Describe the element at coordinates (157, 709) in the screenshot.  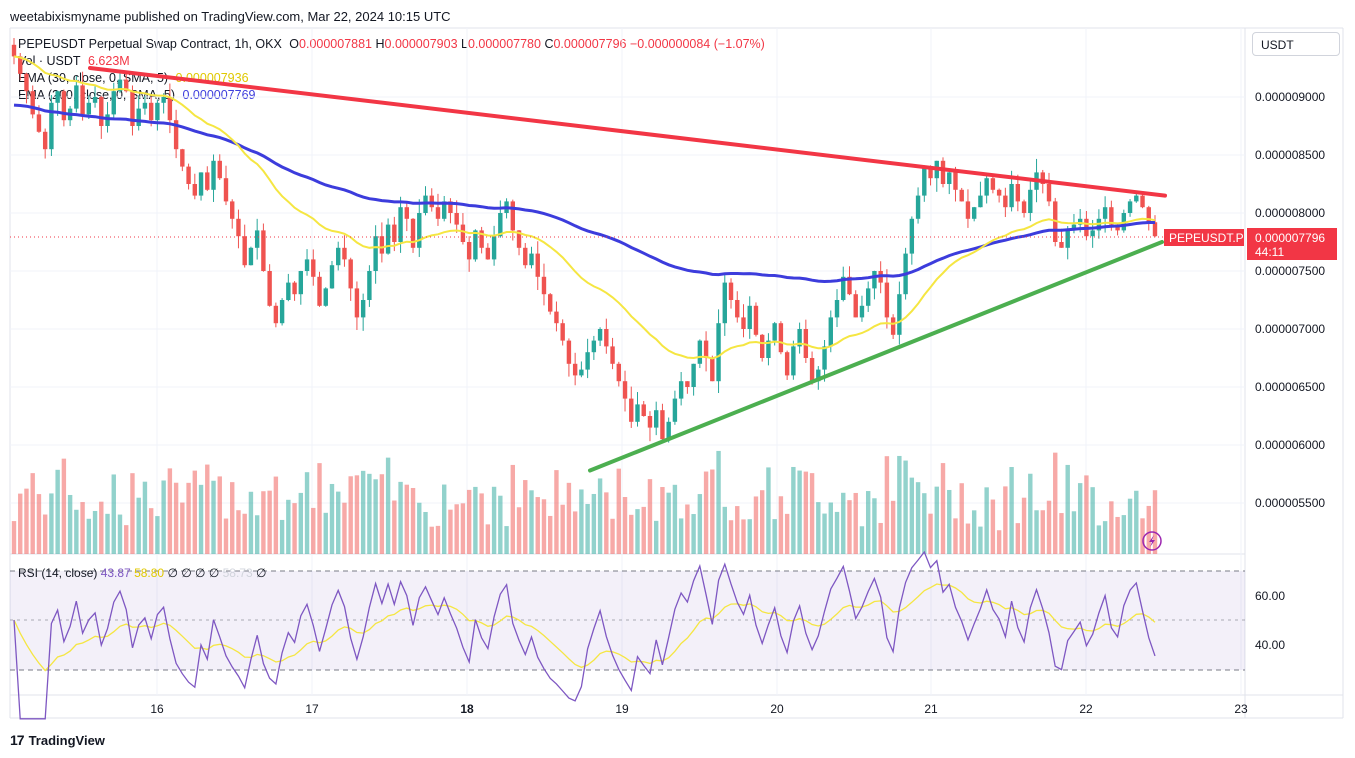
I see `time-tick-label: 16` at that location.